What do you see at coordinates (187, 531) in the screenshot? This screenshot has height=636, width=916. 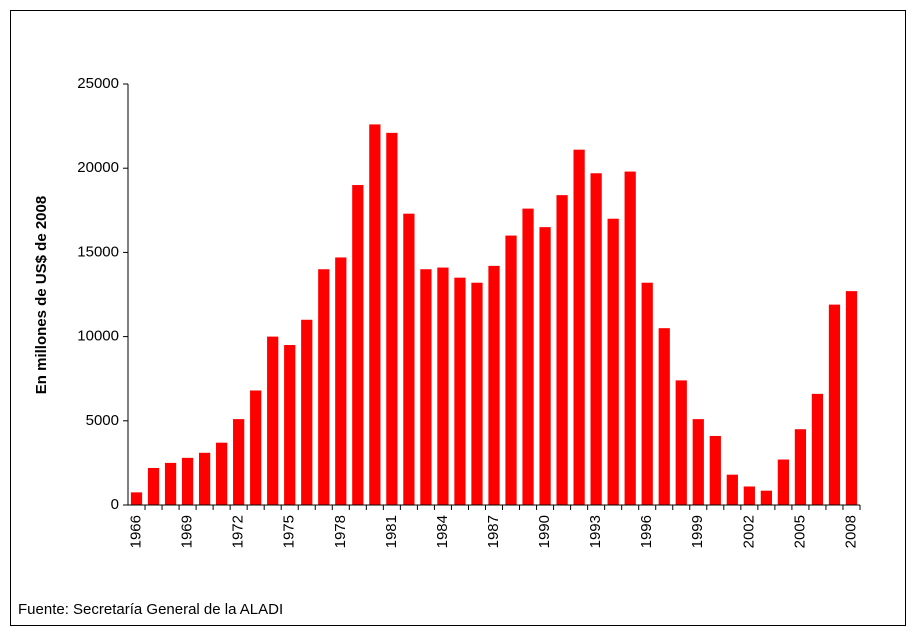 I see `x-tick-label: 1969` at bounding box center [187, 531].